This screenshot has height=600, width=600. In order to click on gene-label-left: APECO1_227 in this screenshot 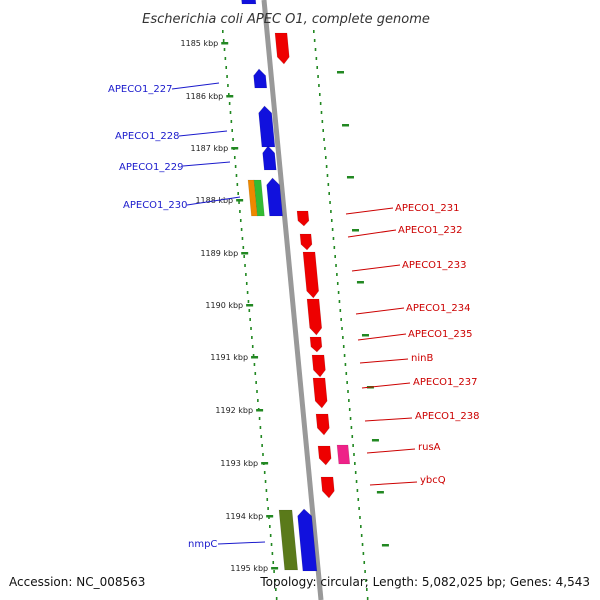, I will do `click(140, 89)`.